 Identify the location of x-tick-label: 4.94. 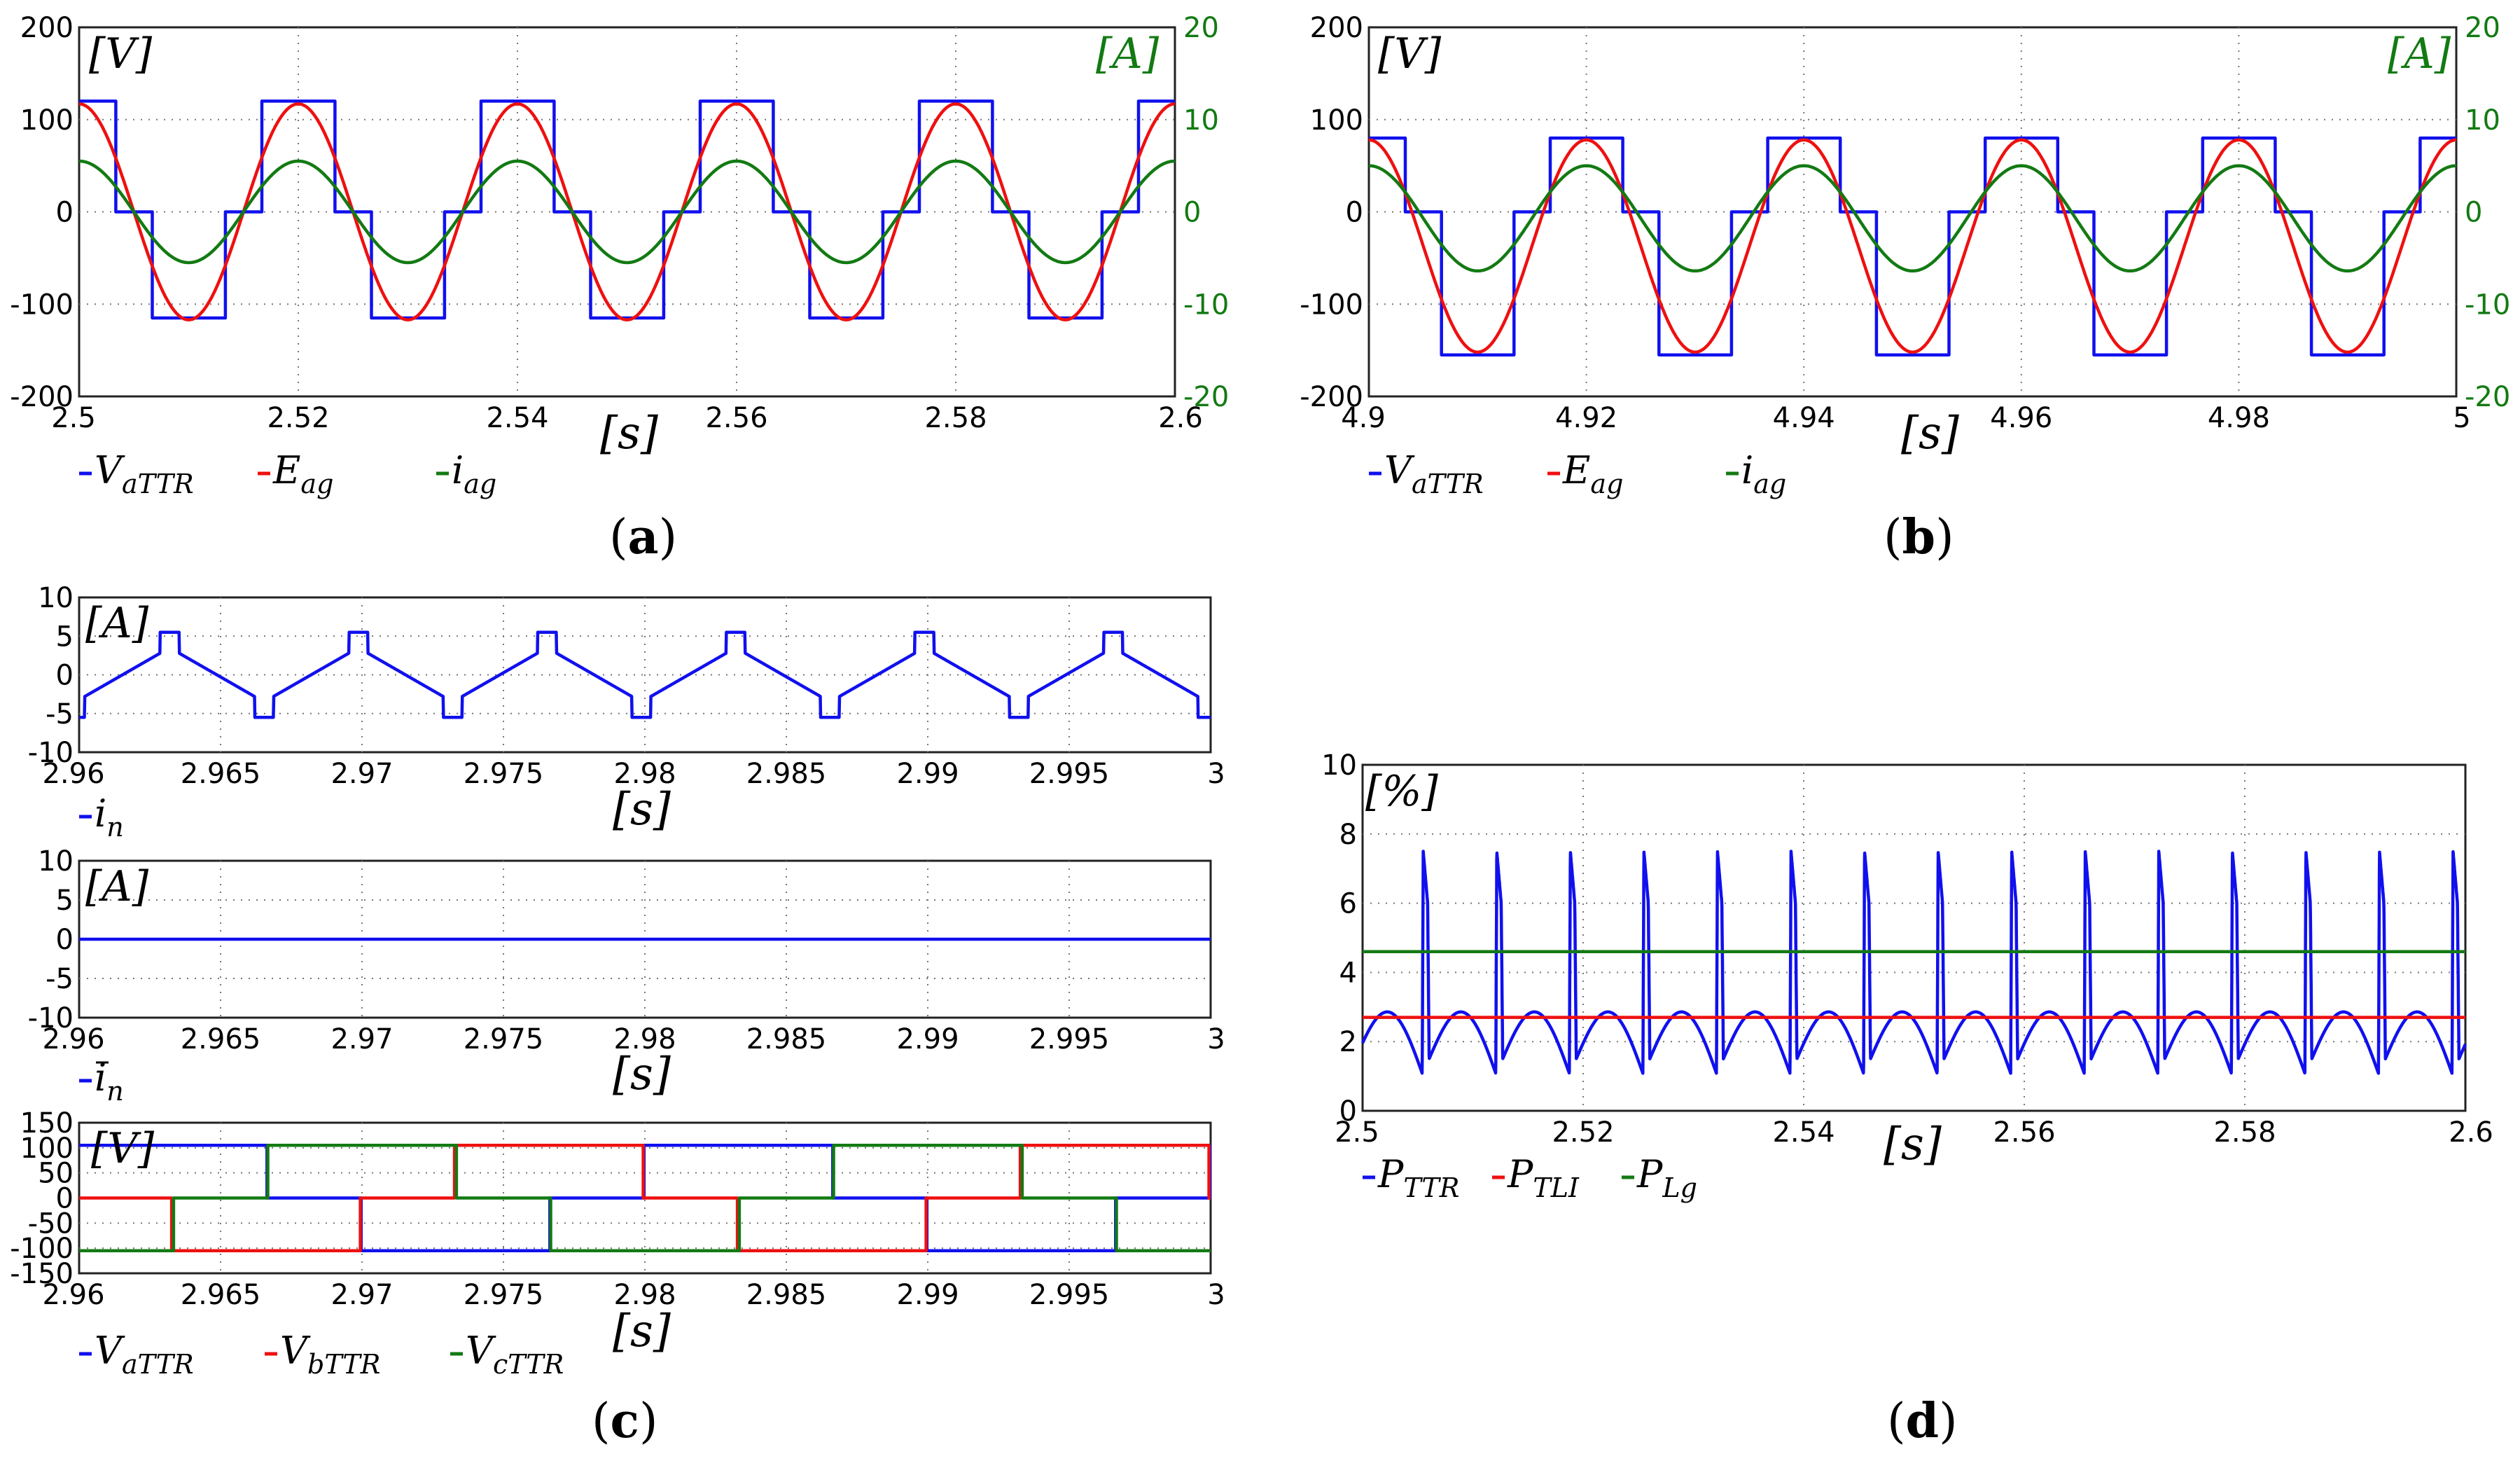
(1804, 418).